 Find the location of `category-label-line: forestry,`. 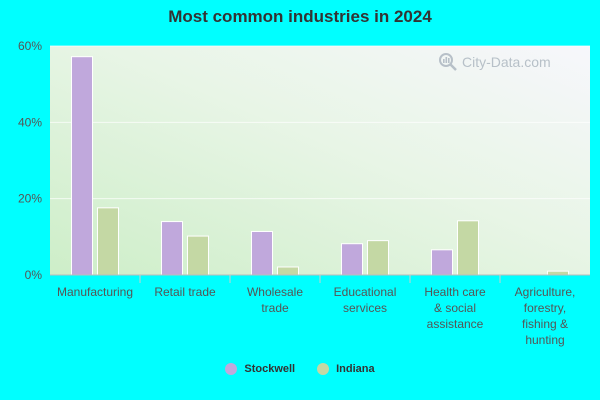

category-label-line: forestry, is located at coordinates (545, 308).